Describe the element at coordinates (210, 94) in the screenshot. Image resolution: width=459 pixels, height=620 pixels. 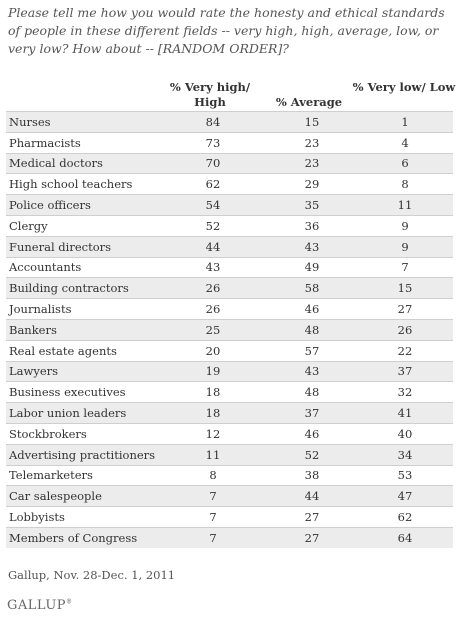
I see `column-header-very-high-high: % Very high/ High` at that location.